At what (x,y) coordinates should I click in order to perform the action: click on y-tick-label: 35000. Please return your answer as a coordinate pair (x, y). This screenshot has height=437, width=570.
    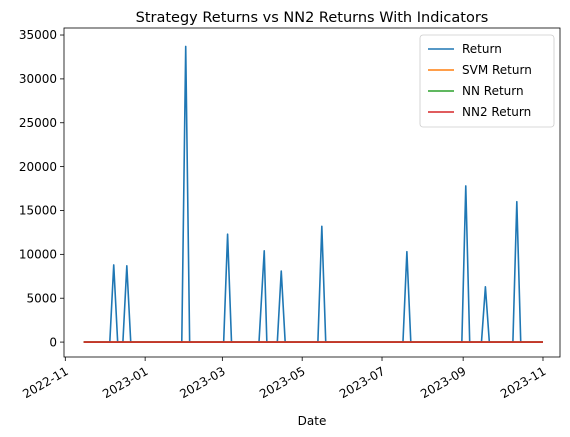
    Looking at the image, I should click on (38, 35).